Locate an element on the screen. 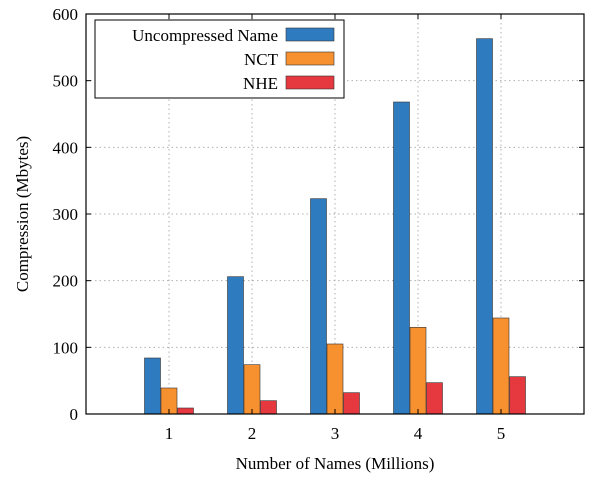 The image size is (589, 477). x-tick-label: 4 is located at coordinates (418, 433).